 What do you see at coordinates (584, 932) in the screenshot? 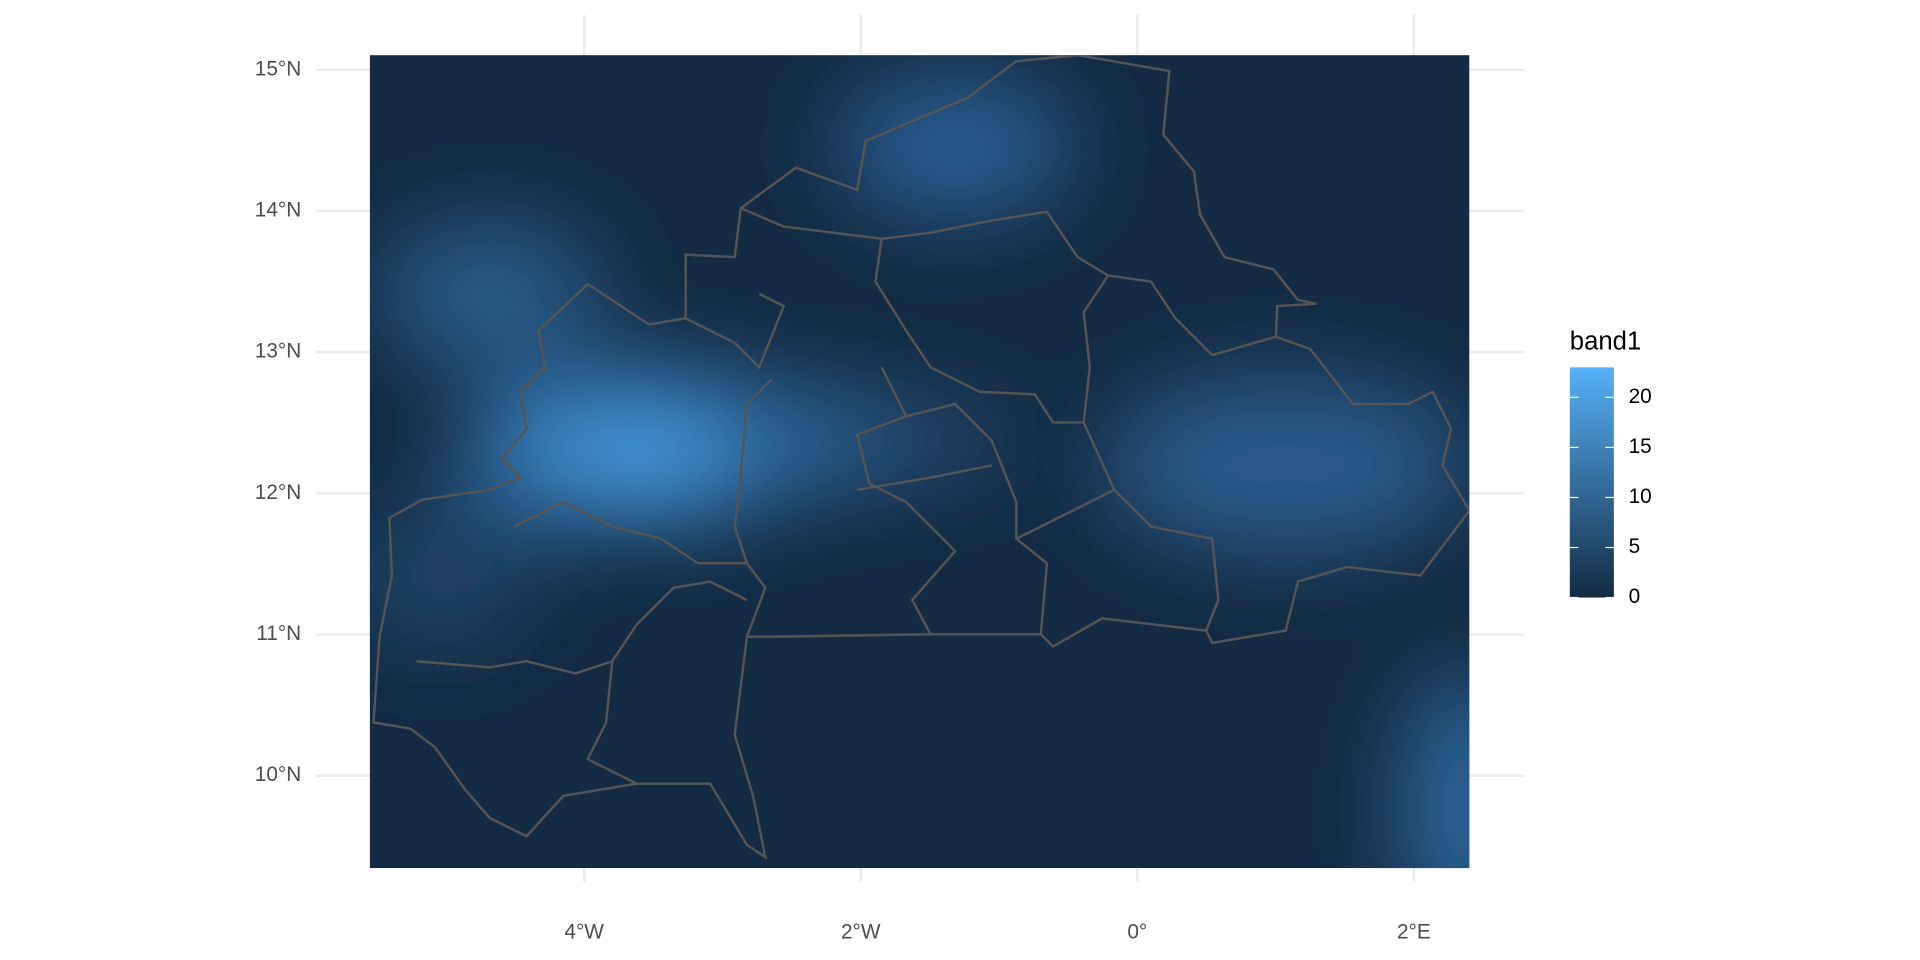
I see `x-tick-label: 4°W` at bounding box center [584, 932].